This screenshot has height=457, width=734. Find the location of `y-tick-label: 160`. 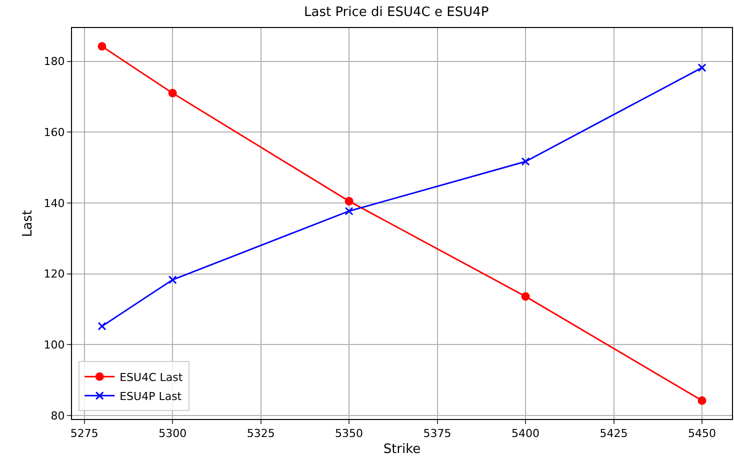

y-tick-label: 160 is located at coordinates (54, 132).